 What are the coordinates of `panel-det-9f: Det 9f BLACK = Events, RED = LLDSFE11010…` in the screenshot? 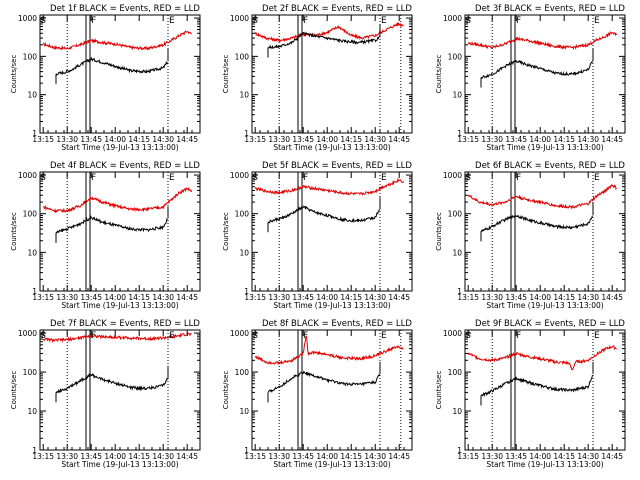 It's located at (530, 394).